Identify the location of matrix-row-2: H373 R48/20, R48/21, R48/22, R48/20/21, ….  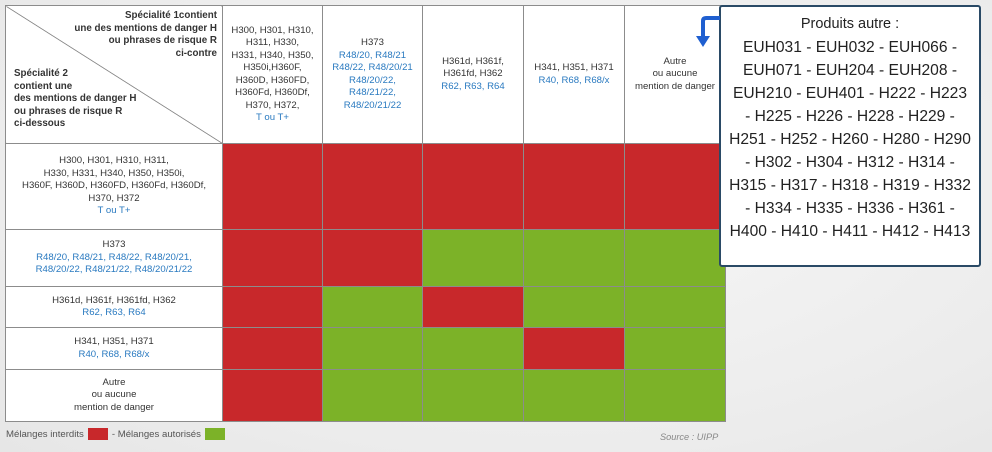
(365, 258).